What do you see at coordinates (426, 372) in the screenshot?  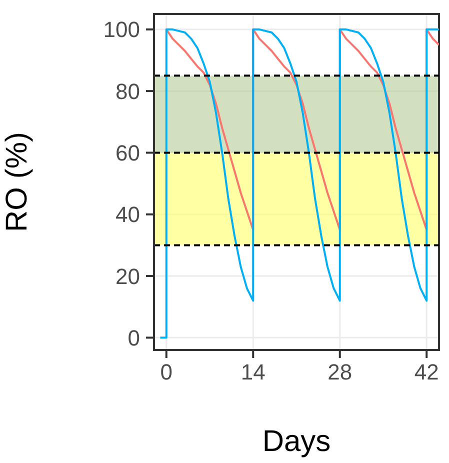 I see `x-tick-label: 42` at bounding box center [426, 372].